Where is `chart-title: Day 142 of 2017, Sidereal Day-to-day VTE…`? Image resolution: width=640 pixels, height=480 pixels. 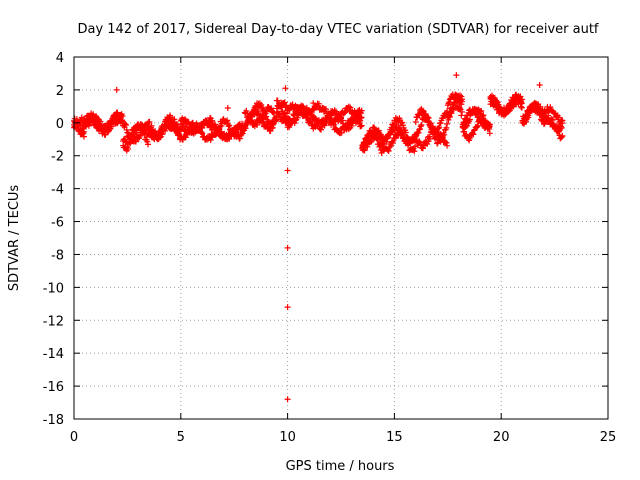 chart-title: Day 142 of 2017, Sidereal Day-to-day VTE… is located at coordinates (337, 29).